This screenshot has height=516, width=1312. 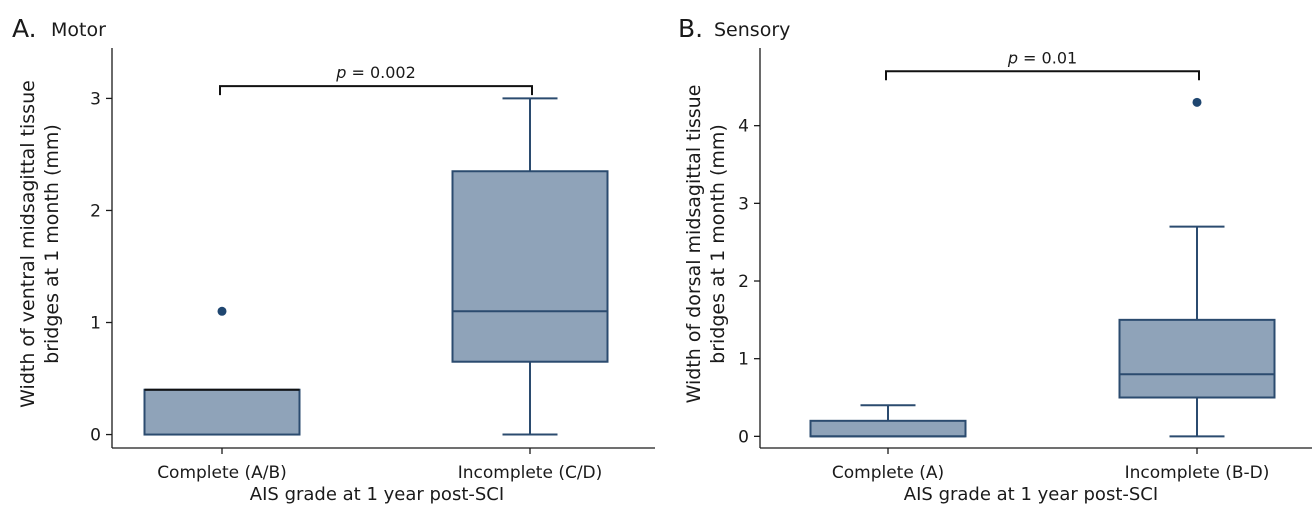 I want to click on pb-y-tick-label: 2, so click(x=743, y=282).